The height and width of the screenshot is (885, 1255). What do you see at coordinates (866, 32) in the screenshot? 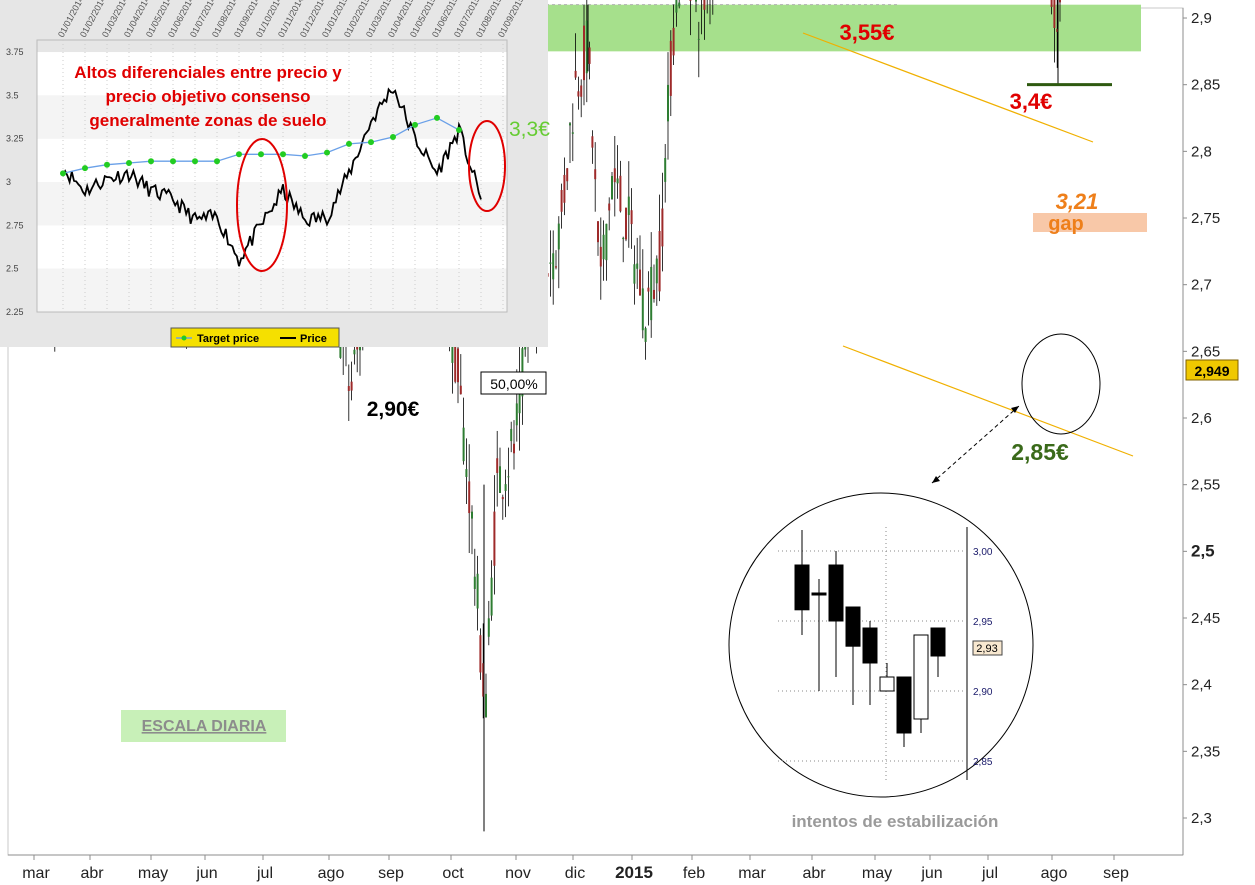
I see `high-1-label: 3,55€` at bounding box center [866, 32].